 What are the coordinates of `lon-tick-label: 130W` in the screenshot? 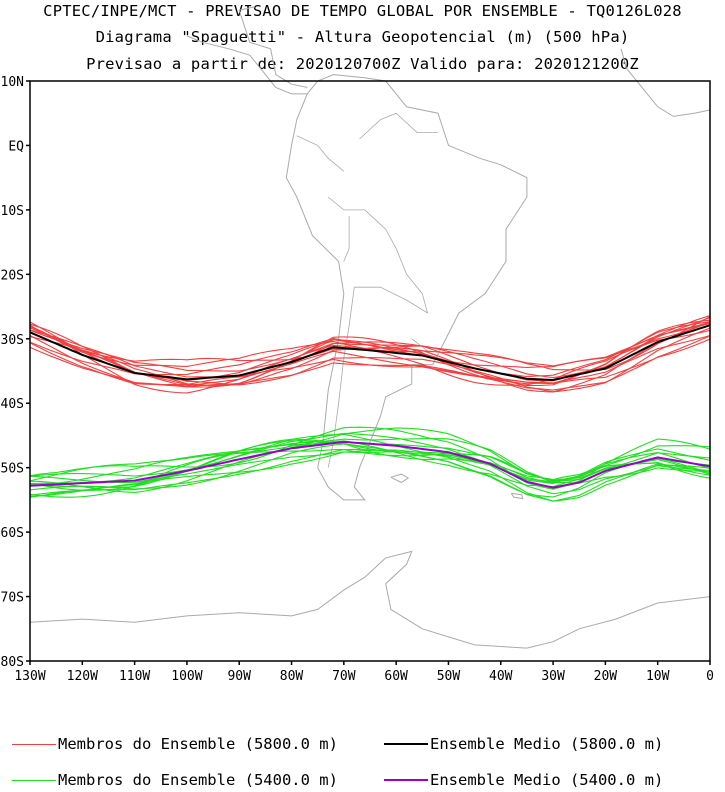 It's located at (29, 676).